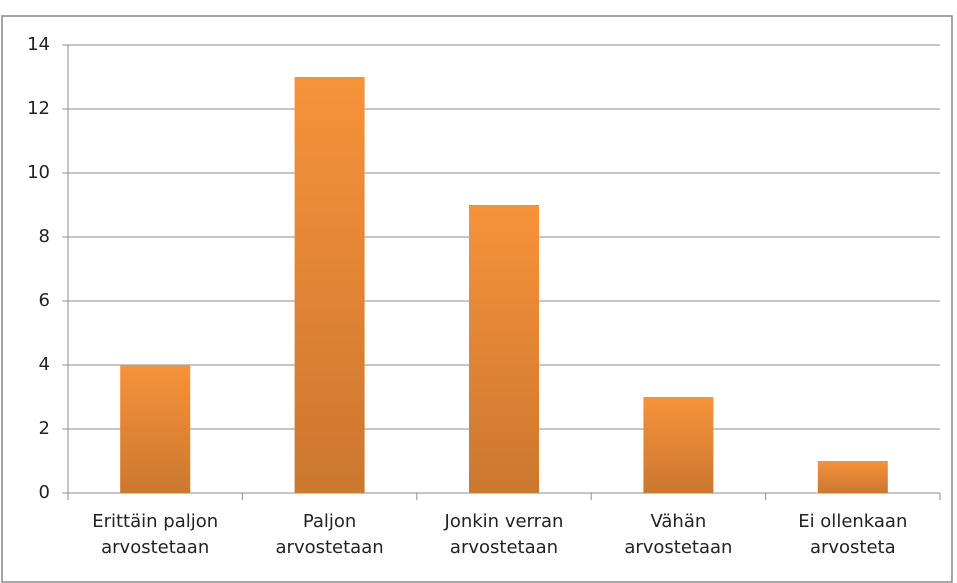  Describe the element at coordinates (38, 172) in the screenshot. I see `y-tick-label: 10` at that location.